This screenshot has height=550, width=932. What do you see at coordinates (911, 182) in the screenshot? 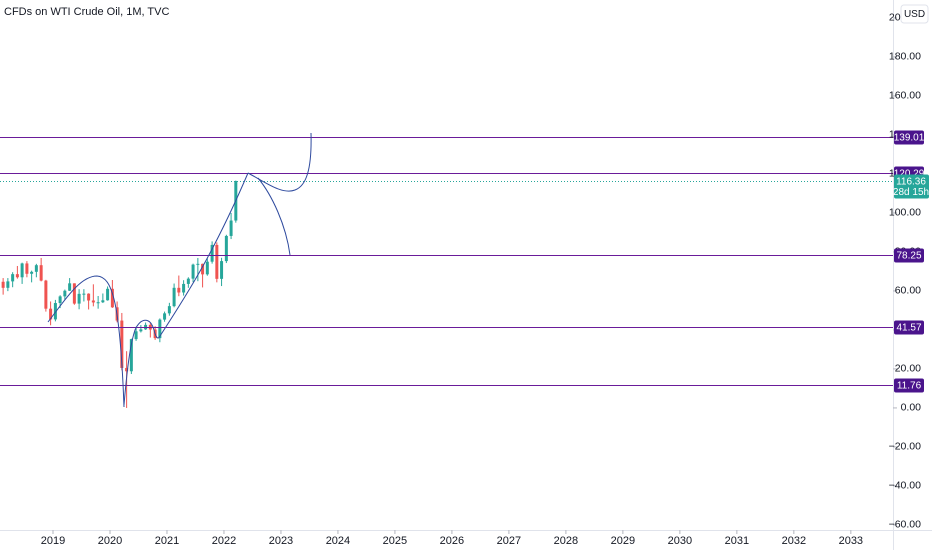
I see `last-price-label: 116.36` at bounding box center [911, 182].